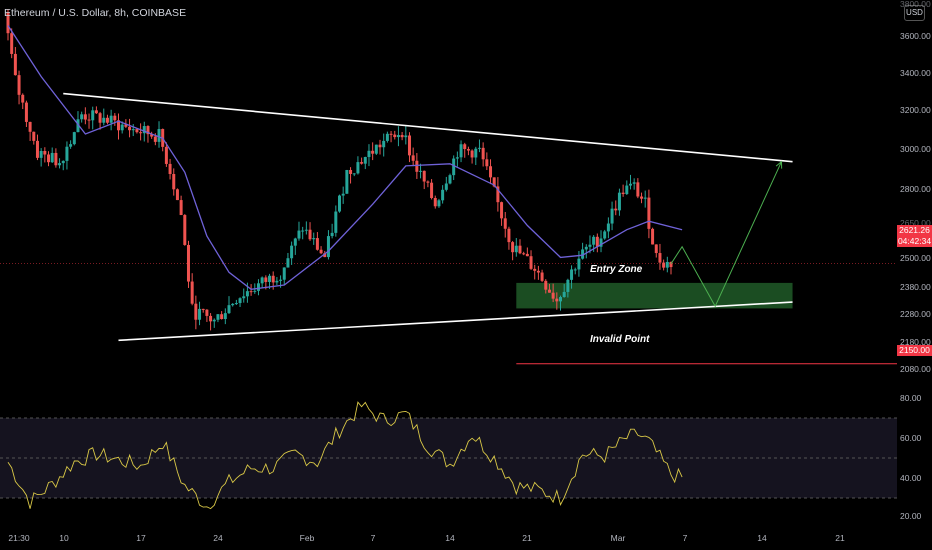 The width and height of the screenshot is (932, 550). Describe the element at coordinates (911, 438) in the screenshot. I see `rsi-tick-label: 60.00` at that location.